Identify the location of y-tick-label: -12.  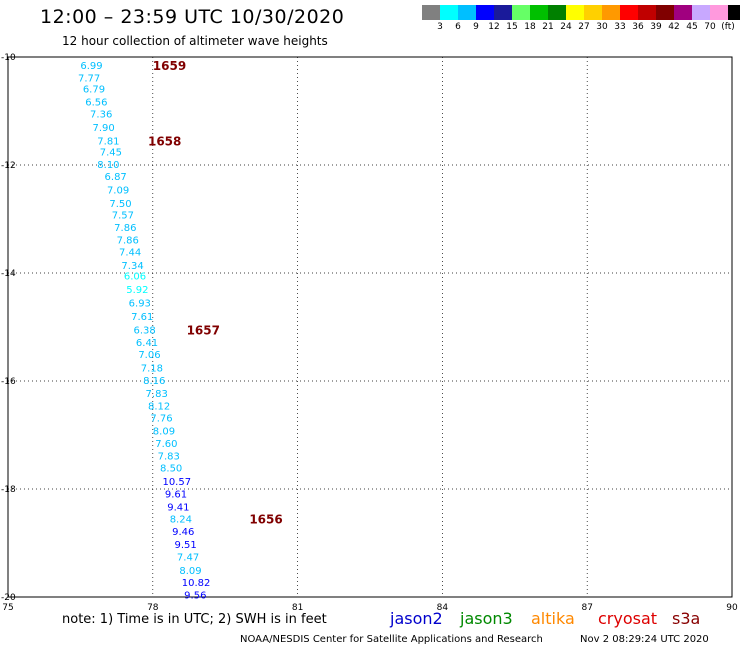
(8, 166).